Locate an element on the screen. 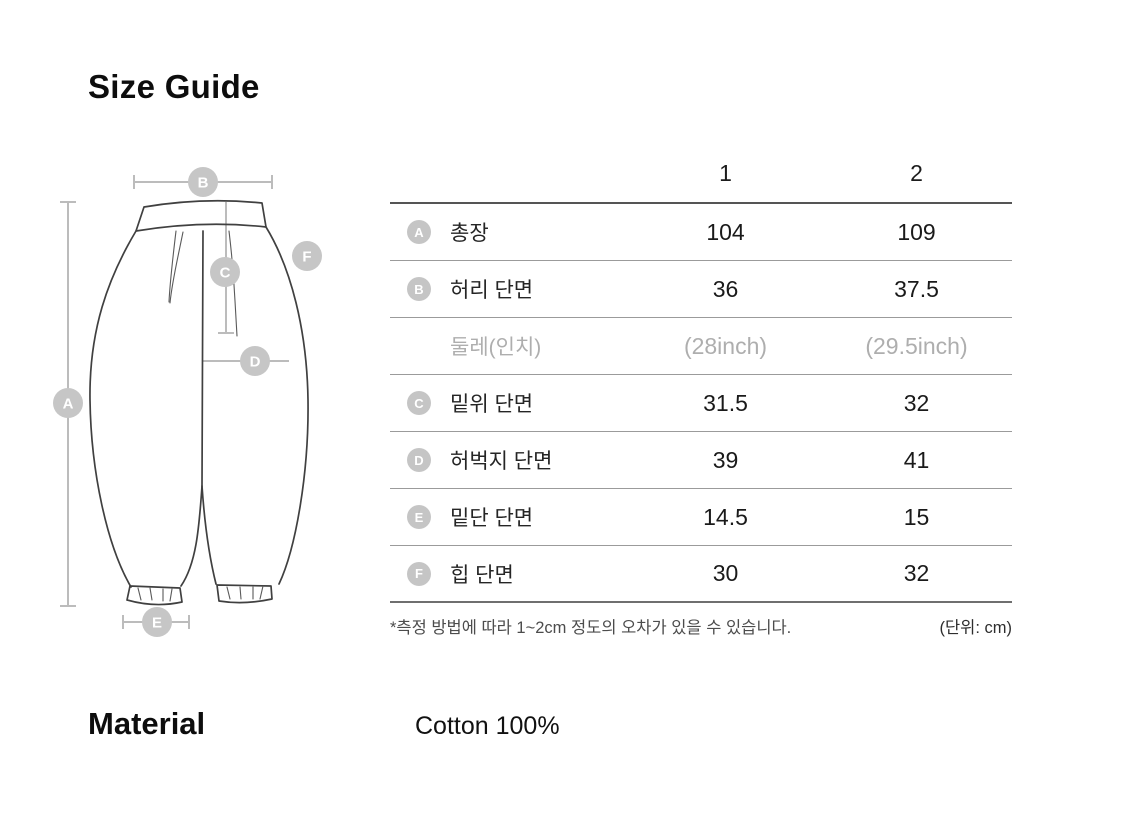 This screenshot has width=1125, height=818. table-row-waist-inches: 둘레(인치) (28inch) (29.5inch) is located at coordinates (701, 346).